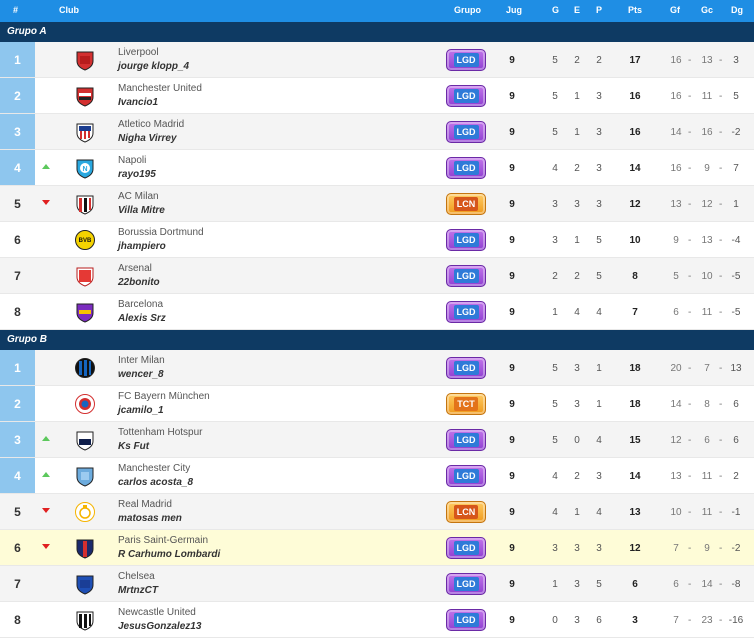 This screenshot has width=754, height=640. What do you see at coordinates (377, 204) in the screenshot?
I see `table-row: 5 AC Milan Villa Mitre LCN 9 3 3 3 12 13 12 1- -` at bounding box center [377, 204].